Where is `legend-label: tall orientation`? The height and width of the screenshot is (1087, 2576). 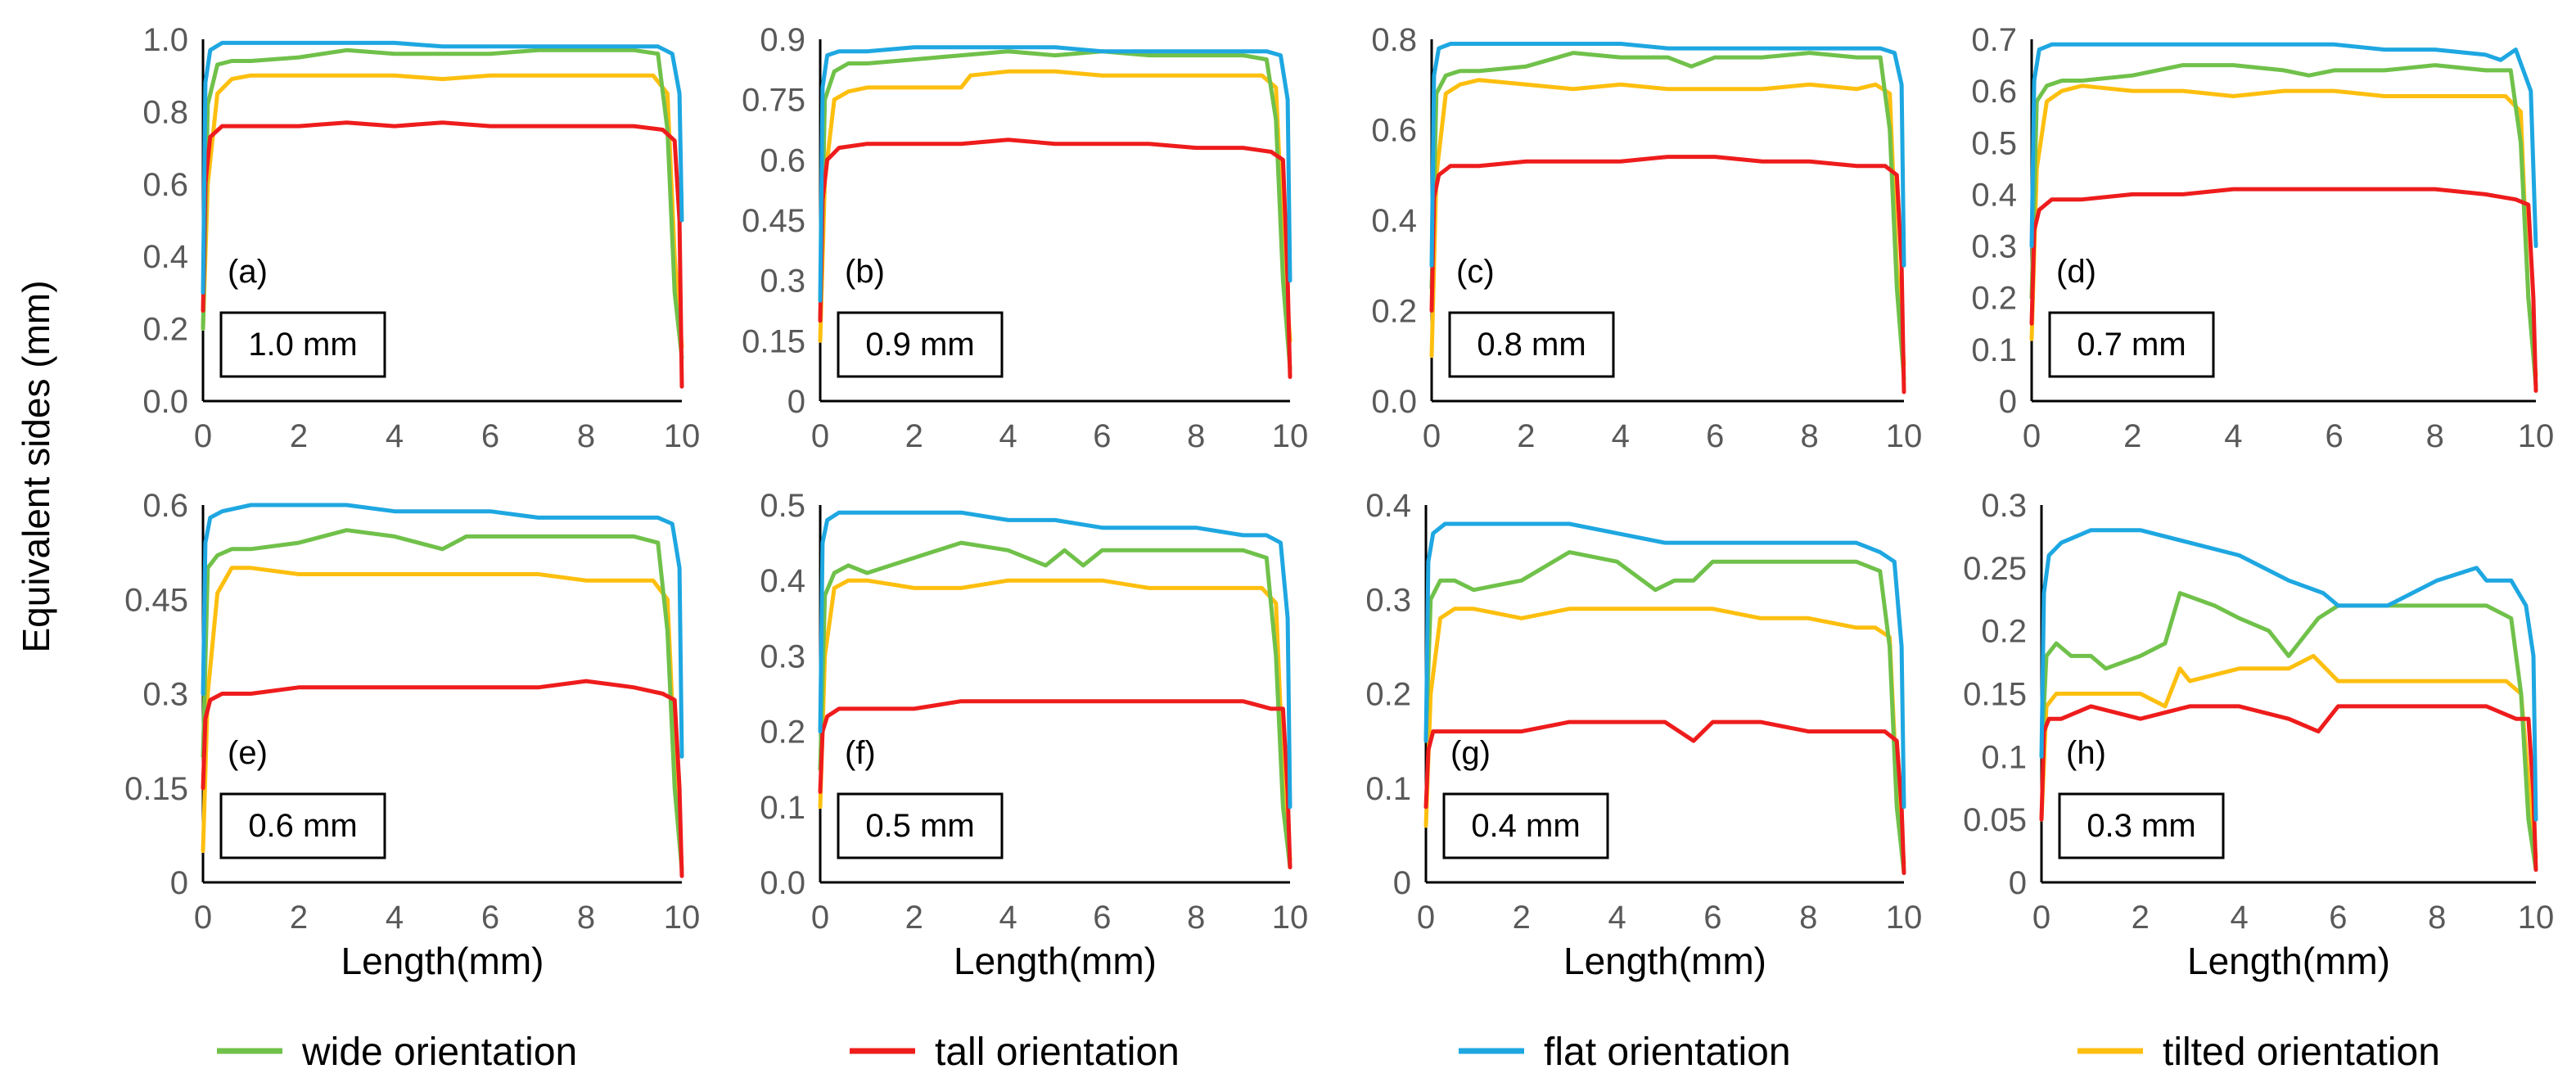 legend-label: tall orientation is located at coordinates (1057, 1052).